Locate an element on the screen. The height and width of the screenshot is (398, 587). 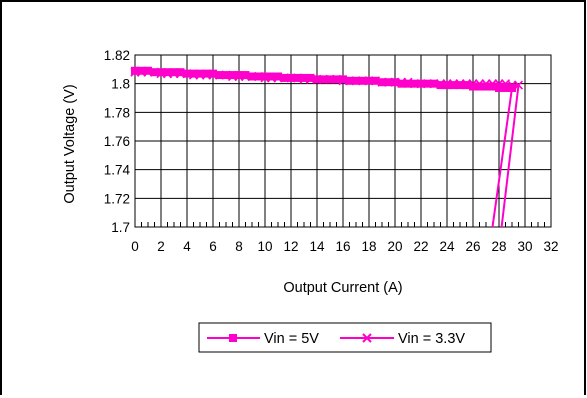
y-tick-labels: 1.82 1.8 1.78 1.76 1.74 1.72 1.7 is located at coordinates (117, 141).